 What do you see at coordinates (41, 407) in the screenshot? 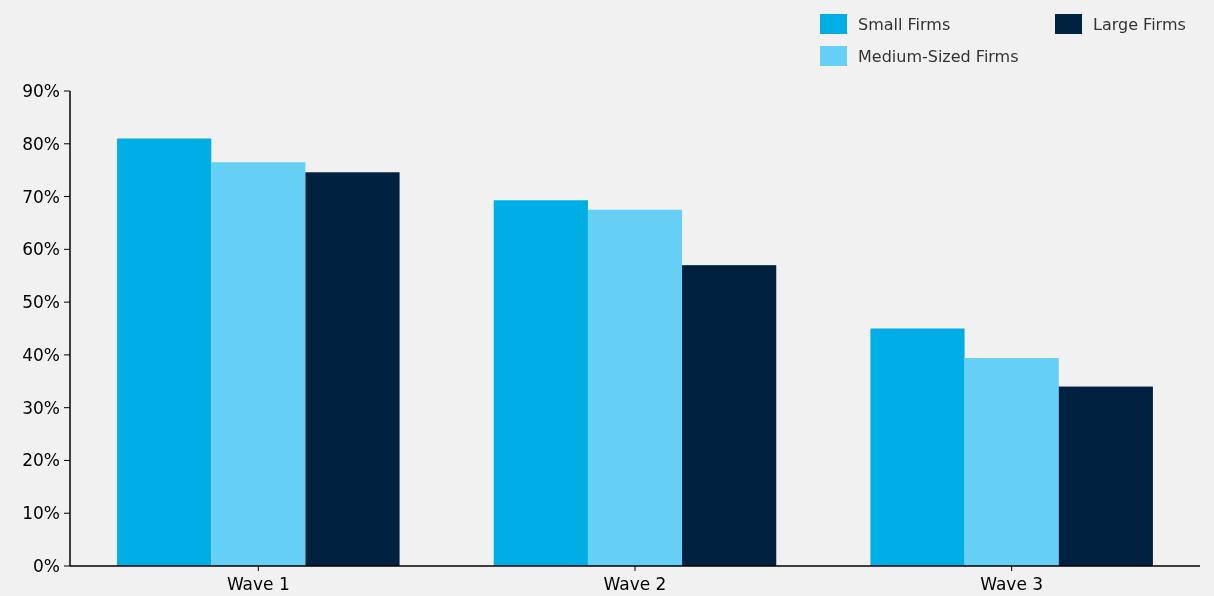
I see `y-tick-label: 30%` at bounding box center [41, 407].